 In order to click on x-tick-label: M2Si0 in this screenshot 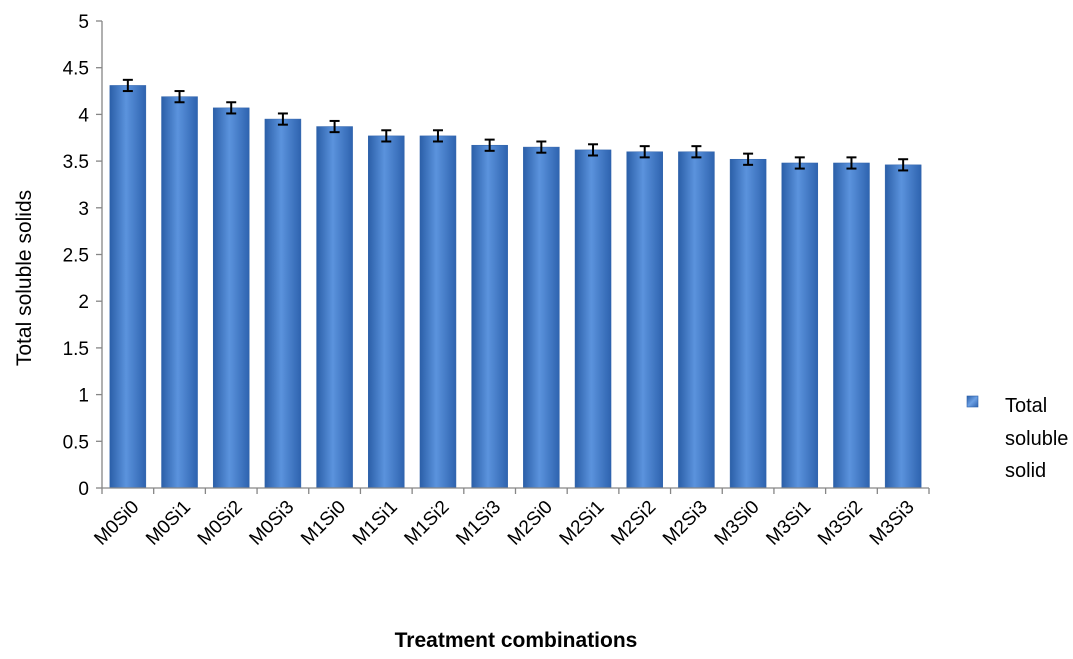, I will do `click(530, 523)`.